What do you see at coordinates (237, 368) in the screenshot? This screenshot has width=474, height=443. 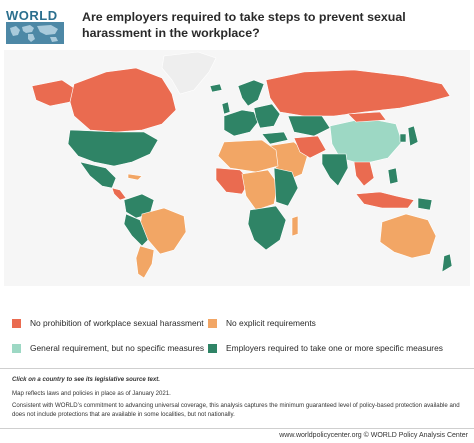 I see `divider` at bounding box center [237, 368].